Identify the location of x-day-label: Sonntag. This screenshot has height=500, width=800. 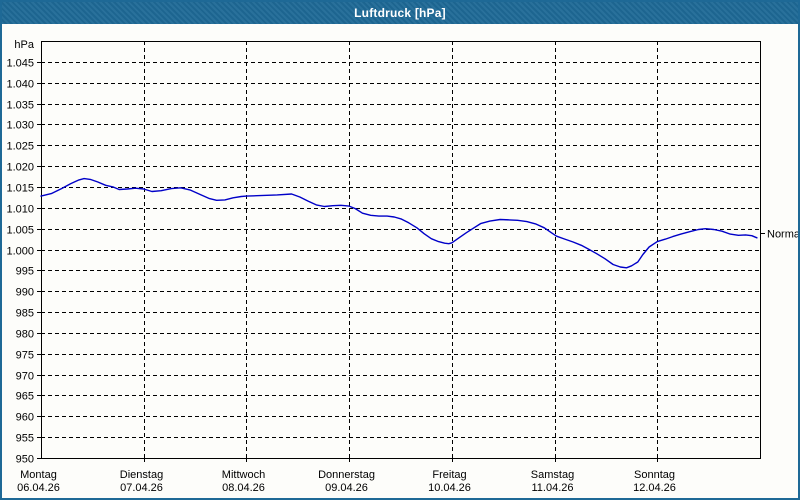
(654, 475).